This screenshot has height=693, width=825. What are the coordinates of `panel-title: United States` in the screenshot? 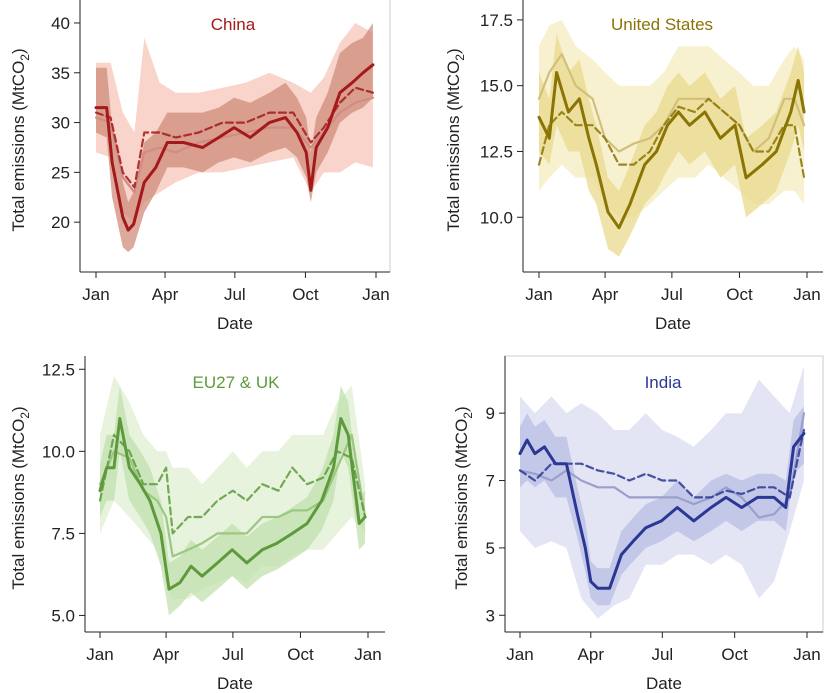 It's located at (662, 24).